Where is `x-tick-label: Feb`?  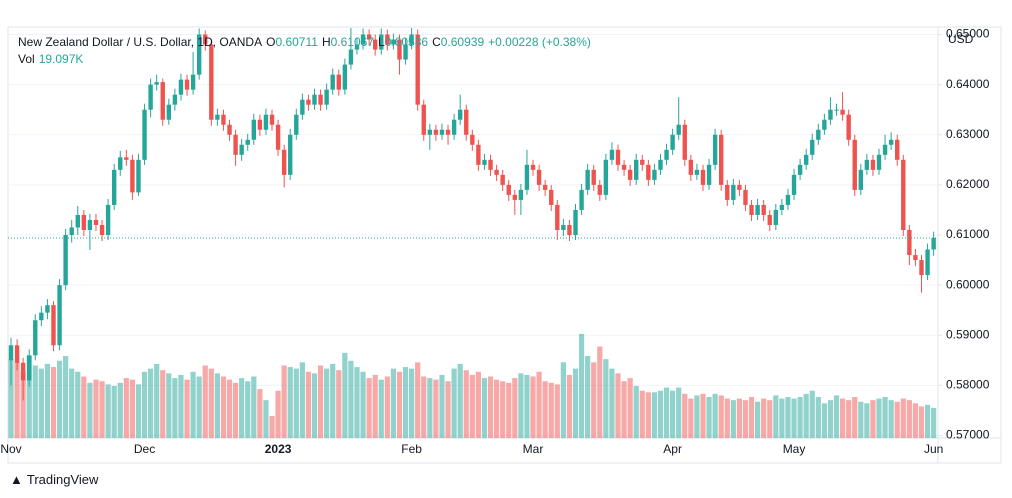 x-tick-label: Feb is located at coordinates (411, 449).